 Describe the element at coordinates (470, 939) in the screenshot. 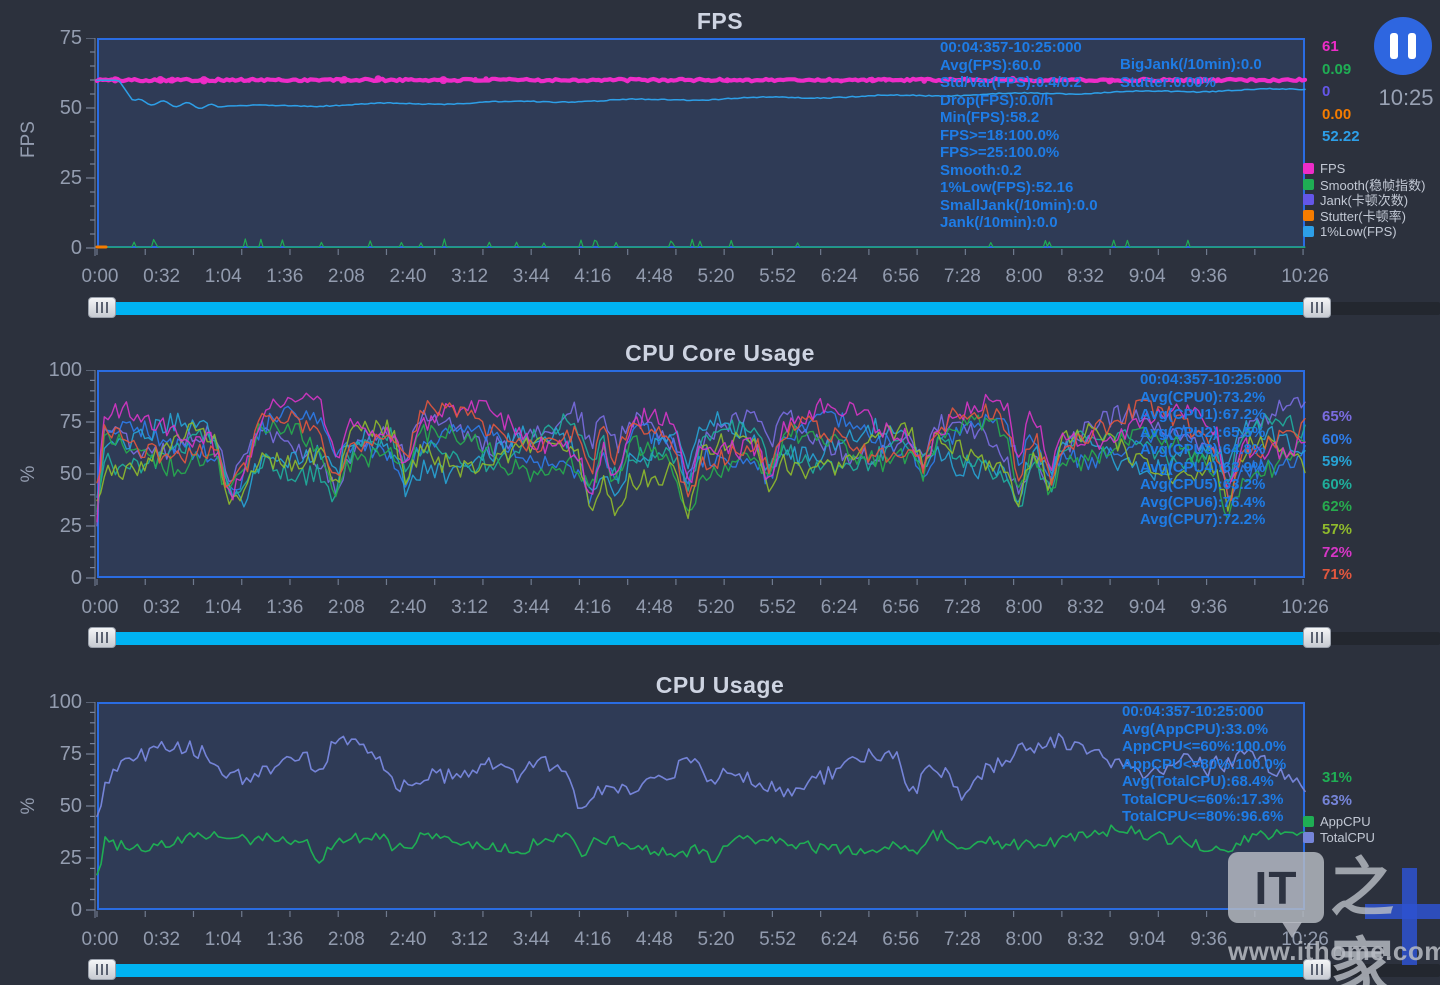

I see `x-tick-label: 3:12` at that location.